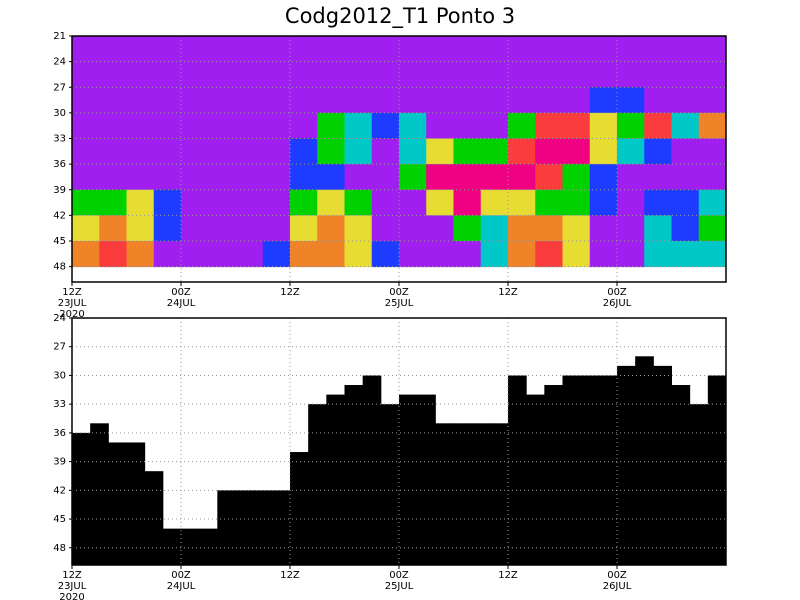 Image resolution: width=800 pixels, height=600 pixels. What do you see at coordinates (59, 490) in the screenshot?
I see `y-tick-label: 42` at bounding box center [59, 490].